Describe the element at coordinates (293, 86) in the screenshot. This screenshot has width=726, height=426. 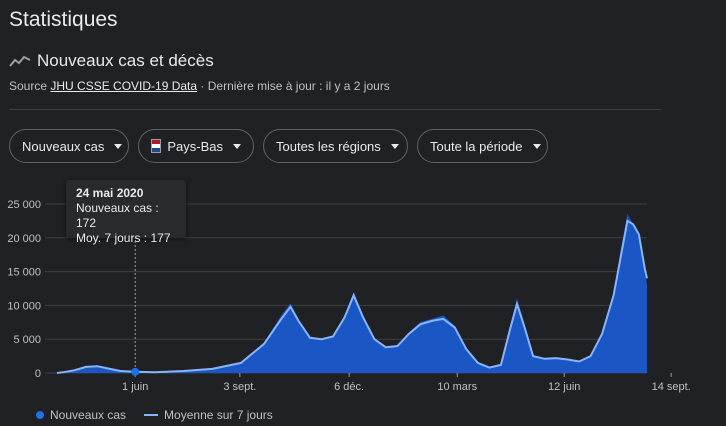
I see `last-update: · Dernière mise à jour : il y a 2 jours` at that location.